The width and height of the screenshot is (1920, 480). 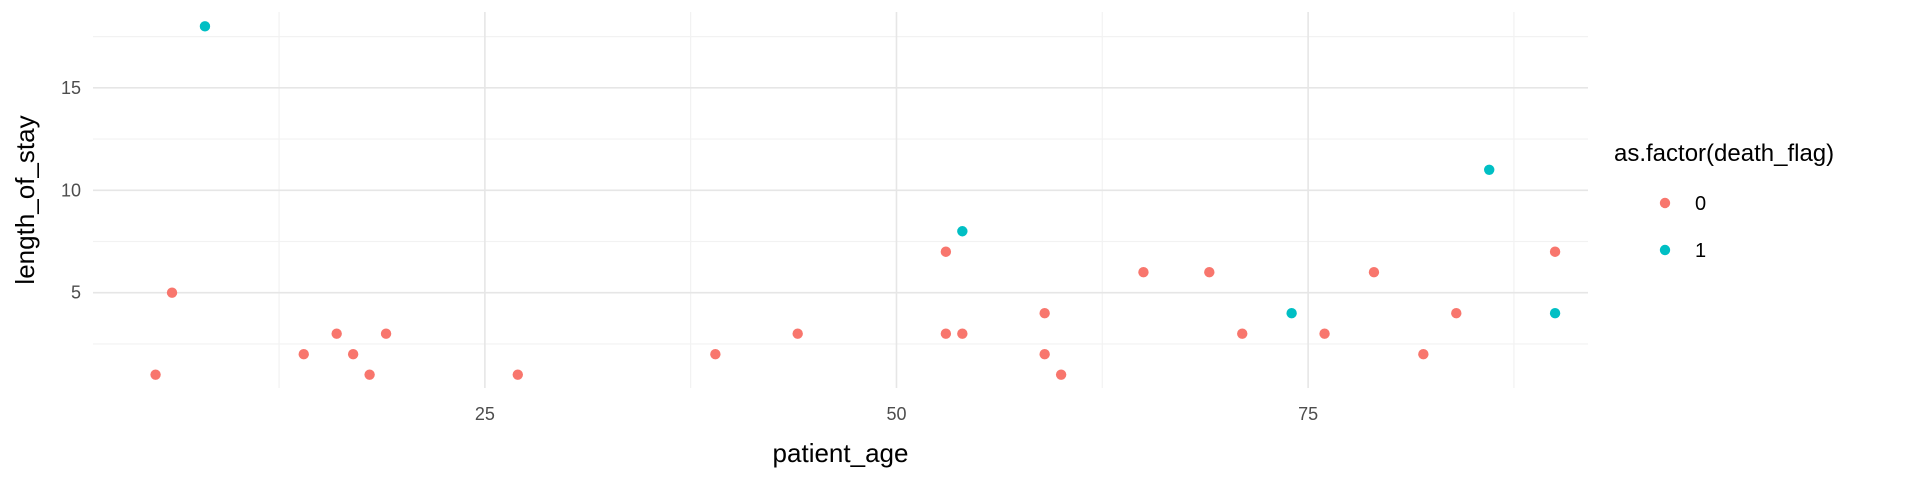 I want to click on x-axis-tick-labels: 25 50 75, so click(x=896, y=414).